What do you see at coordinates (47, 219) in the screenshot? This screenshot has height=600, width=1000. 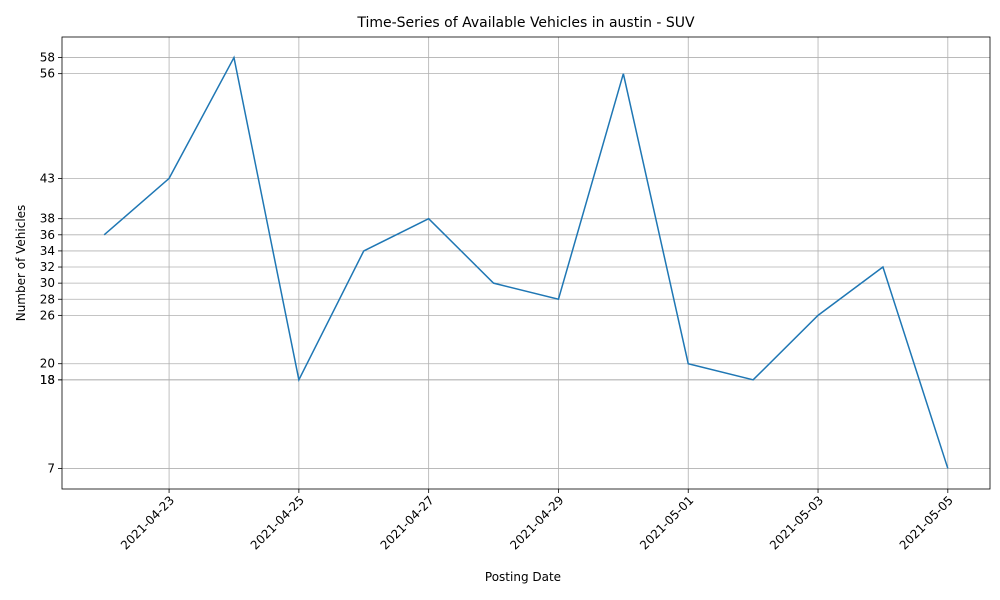 I see `y-tick-label: 38` at bounding box center [47, 219].